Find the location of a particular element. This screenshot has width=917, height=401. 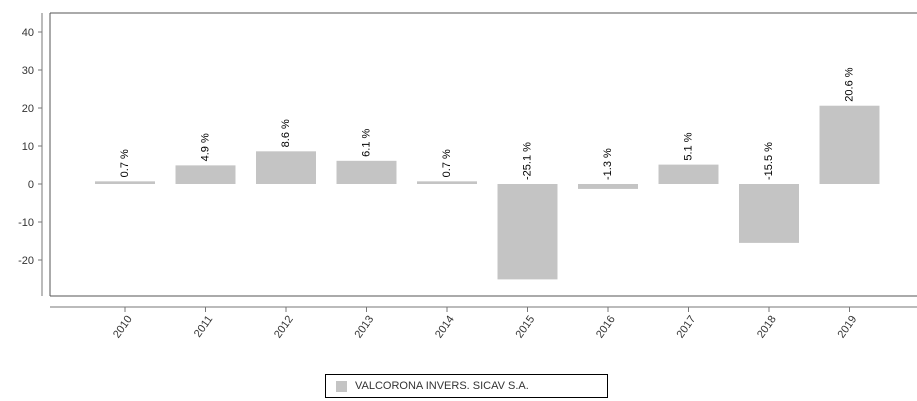

bar-2010 is located at coordinates (125, 182).